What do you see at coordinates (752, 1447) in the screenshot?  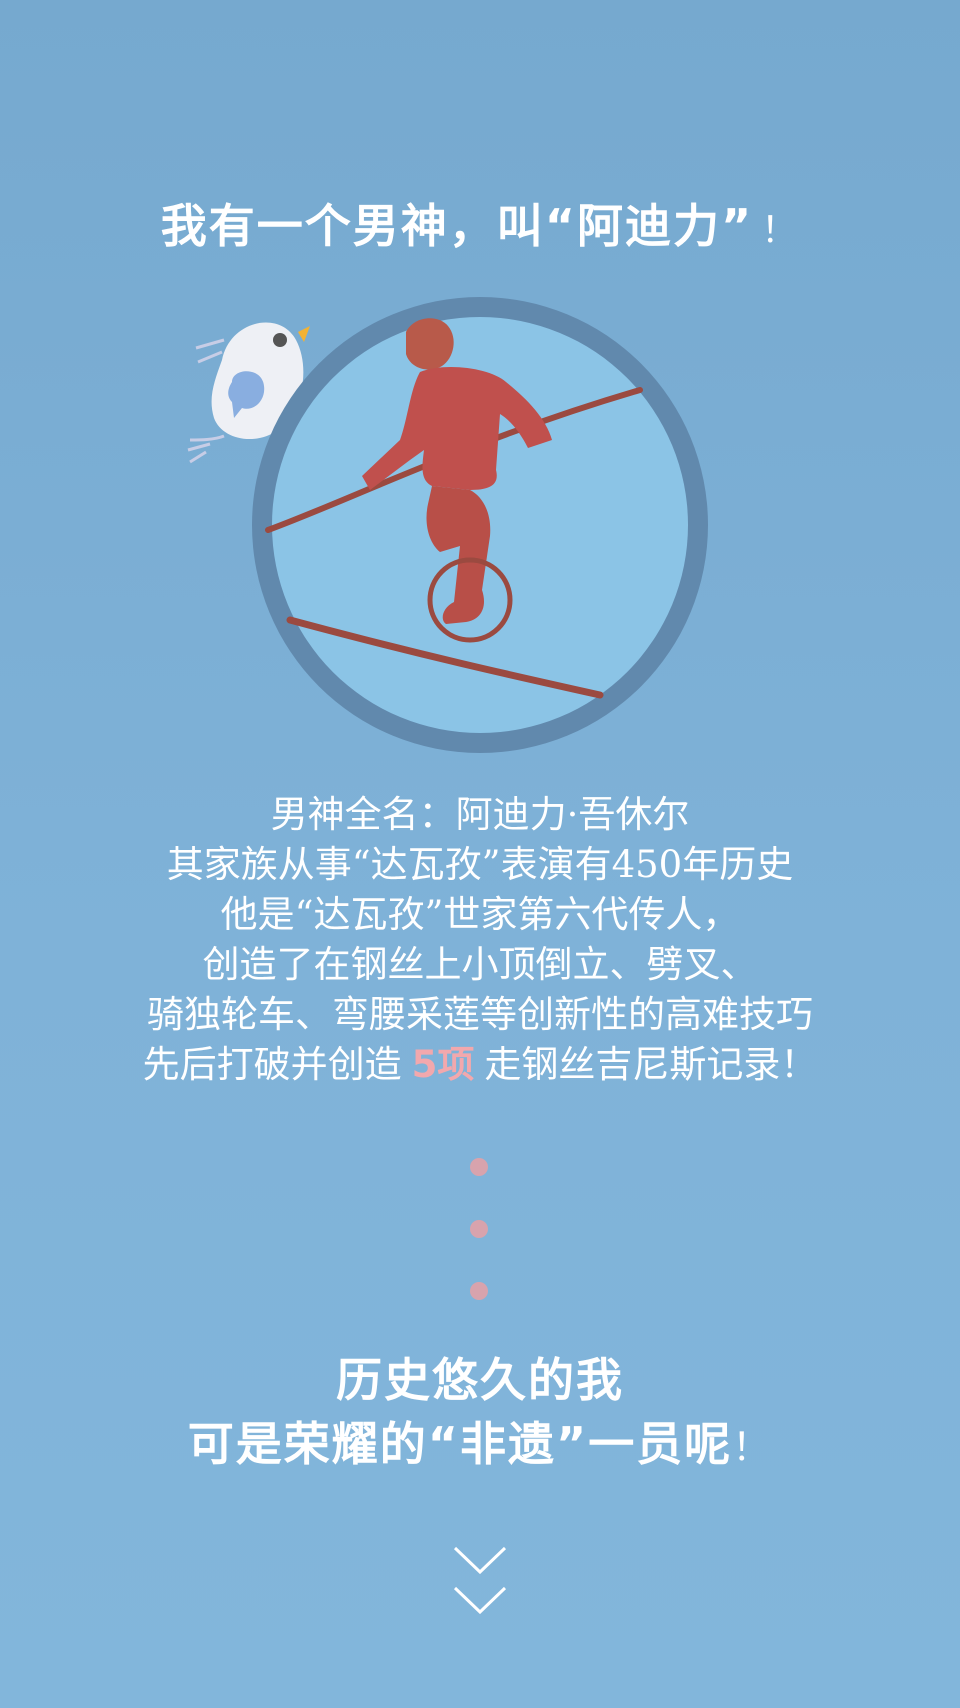 I see `closing-exclamation: ！` at bounding box center [752, 1447].